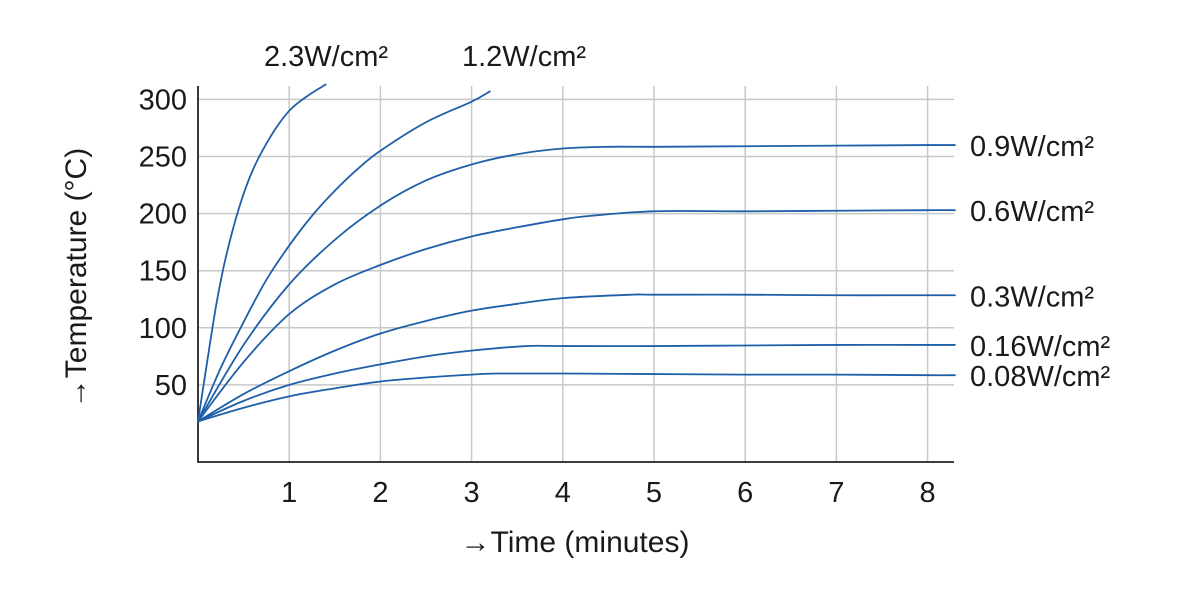 This screenshot has width=1200, height=600. Describe the element at coordinates (163, 100) in the screenshot. I see `y-tick-label: 300` at that location.